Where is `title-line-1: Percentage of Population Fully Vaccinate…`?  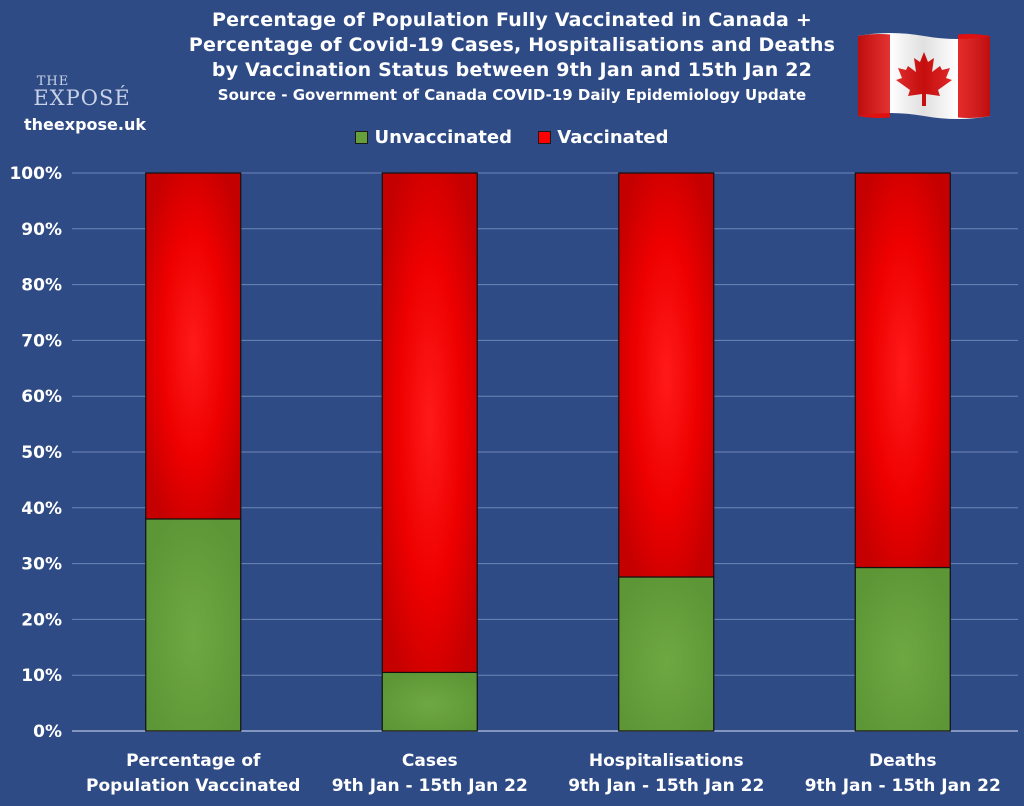 title-line-1: Percentage of Population Fully Vaccinate… is located at coordinates (512, 20).